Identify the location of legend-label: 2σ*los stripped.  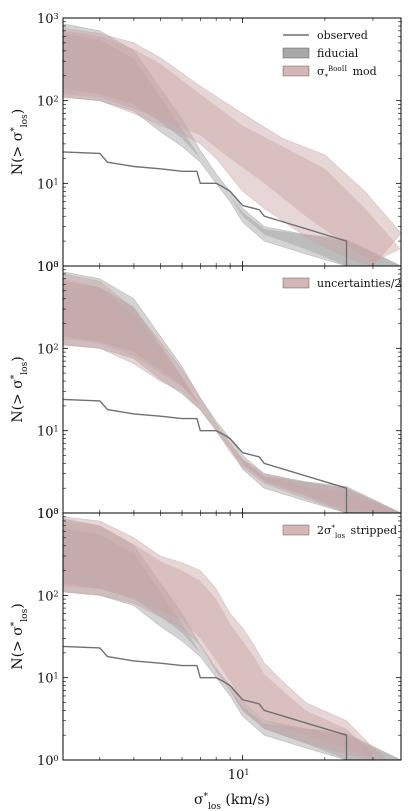
(357, 532).